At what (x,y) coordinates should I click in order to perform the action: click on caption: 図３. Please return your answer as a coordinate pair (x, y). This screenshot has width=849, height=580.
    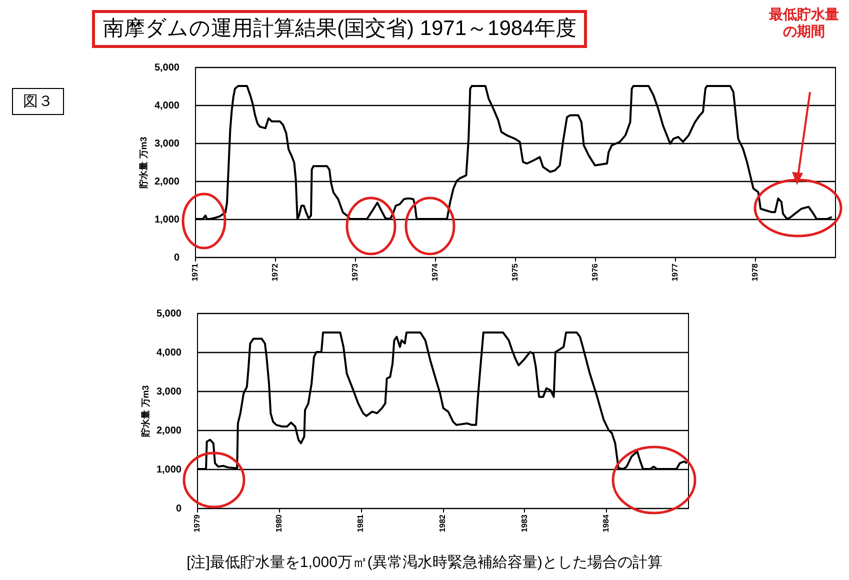
    Looking at the image, I should click on (38, 101).